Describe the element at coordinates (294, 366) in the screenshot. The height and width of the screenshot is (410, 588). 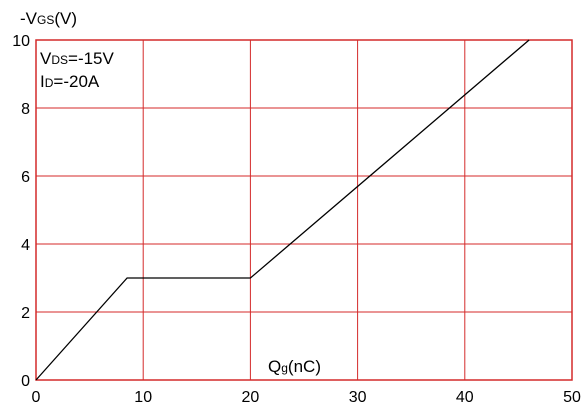
I see `x-axis-title: Qg(nC)` at that location.